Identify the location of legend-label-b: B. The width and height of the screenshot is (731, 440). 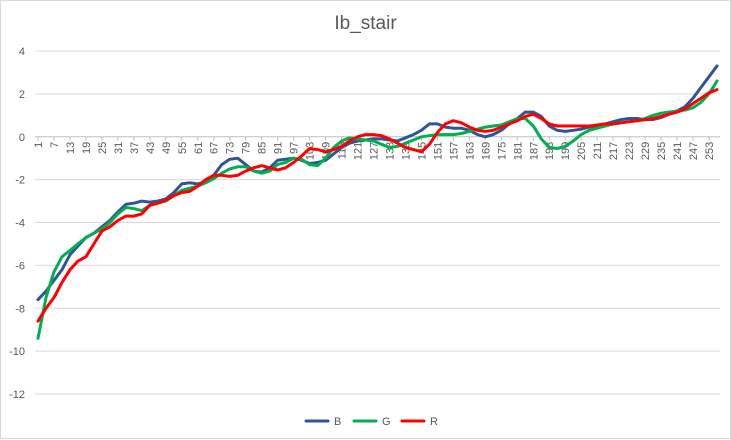
(337, 422).